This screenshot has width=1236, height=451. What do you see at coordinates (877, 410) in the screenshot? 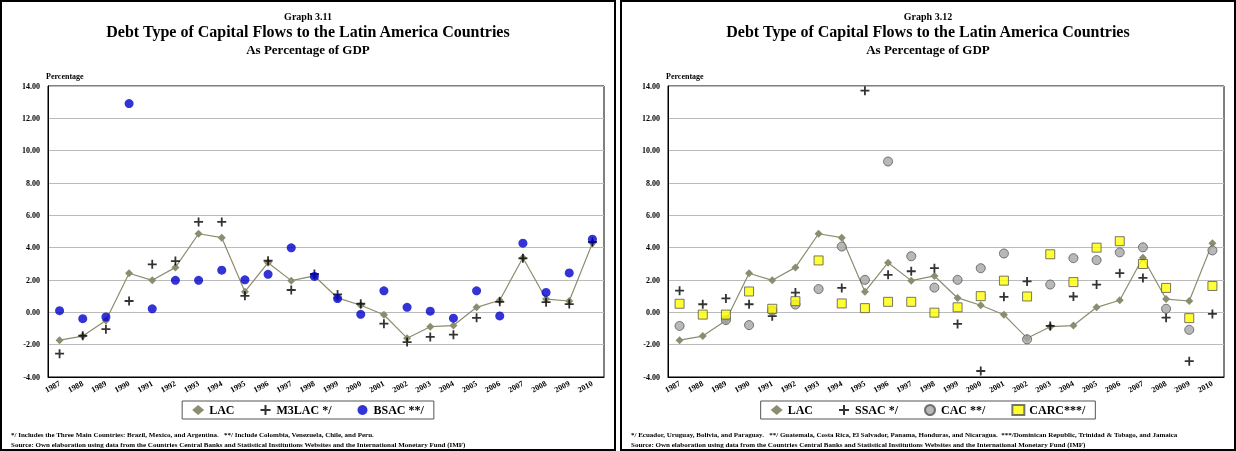
I see `legend-label: SSAC */` at bounding box center [877, 410].